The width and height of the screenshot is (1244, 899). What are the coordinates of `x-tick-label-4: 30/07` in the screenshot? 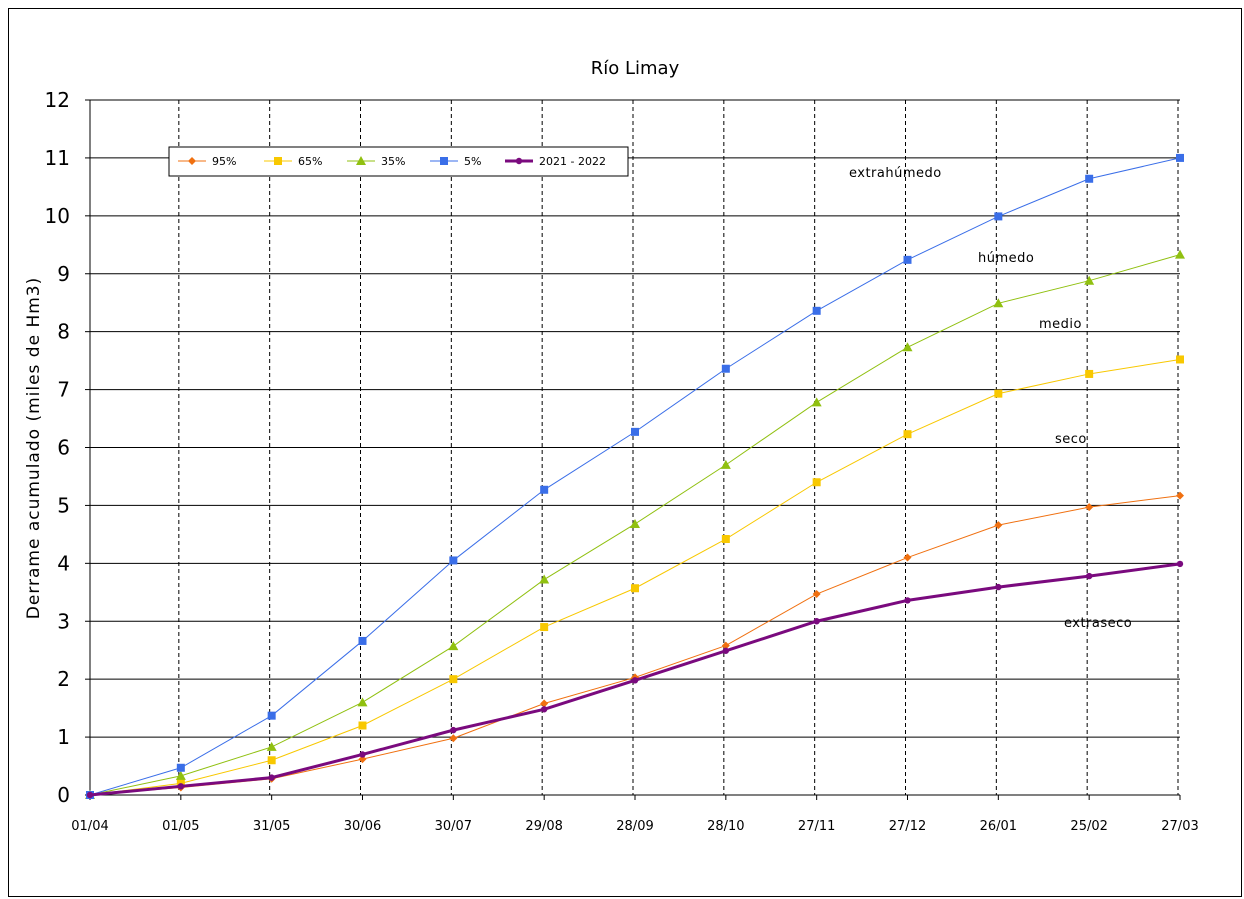 It's located at (453, 826).